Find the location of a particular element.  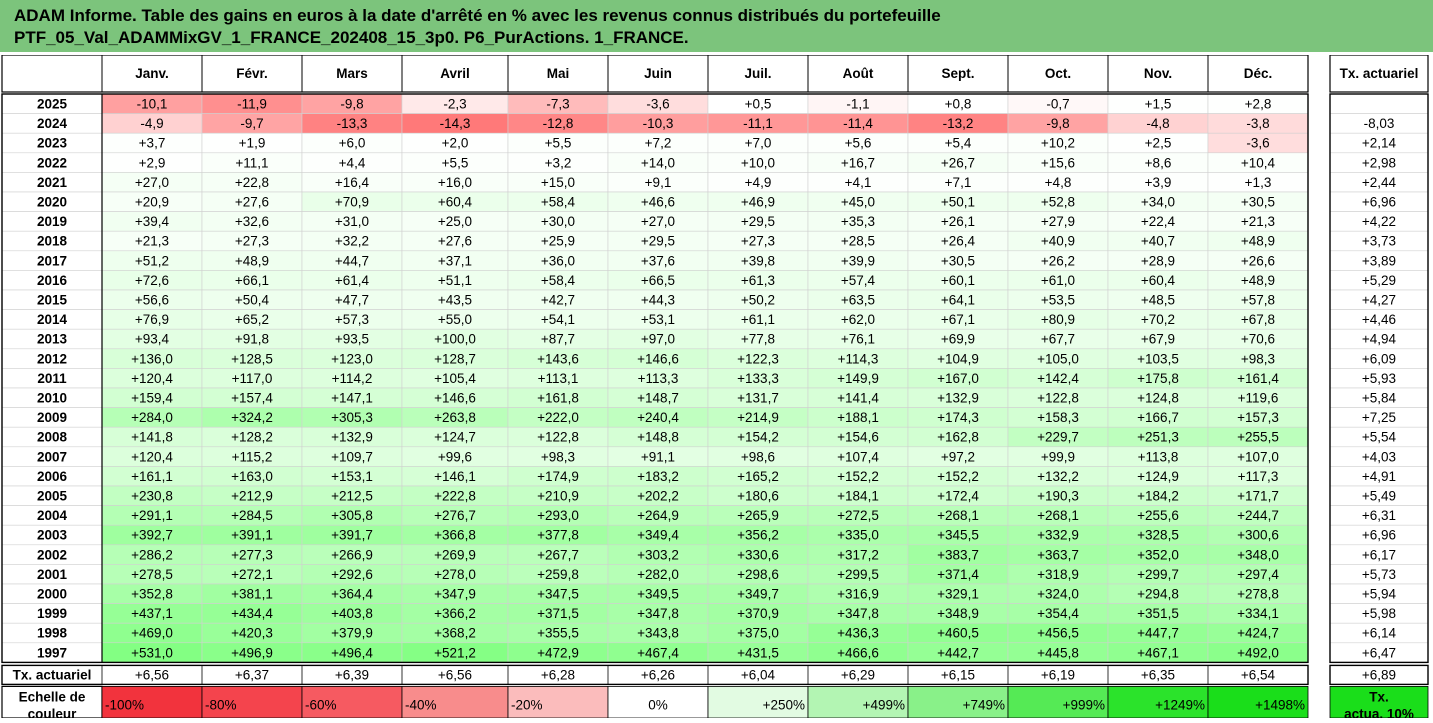

scale-label-line2: couleur is located at coordinates (53, 712).